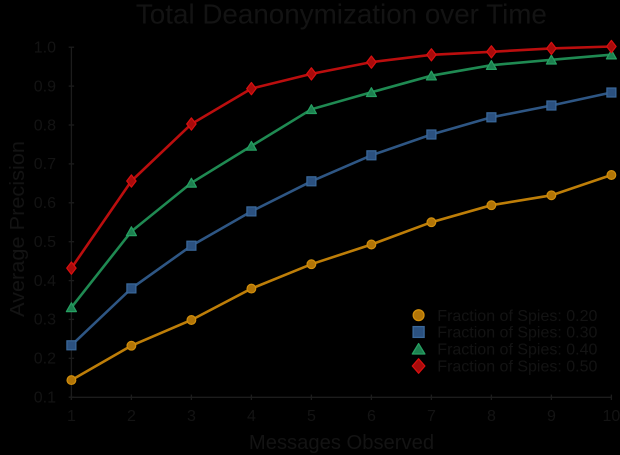 This screenshot has width=620, height=455. Describe the element at coordinates (491, 416) in the screenshot. I see `svg-text: 8` at that location.